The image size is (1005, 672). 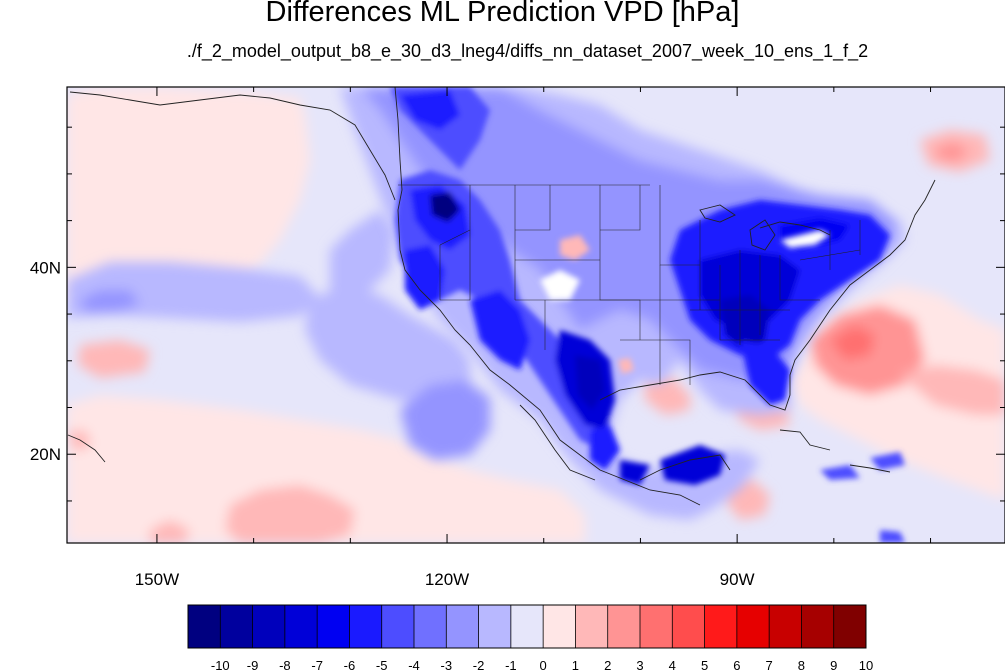 I want to click on colorbar-label: 0, so click(x=543, y=665).